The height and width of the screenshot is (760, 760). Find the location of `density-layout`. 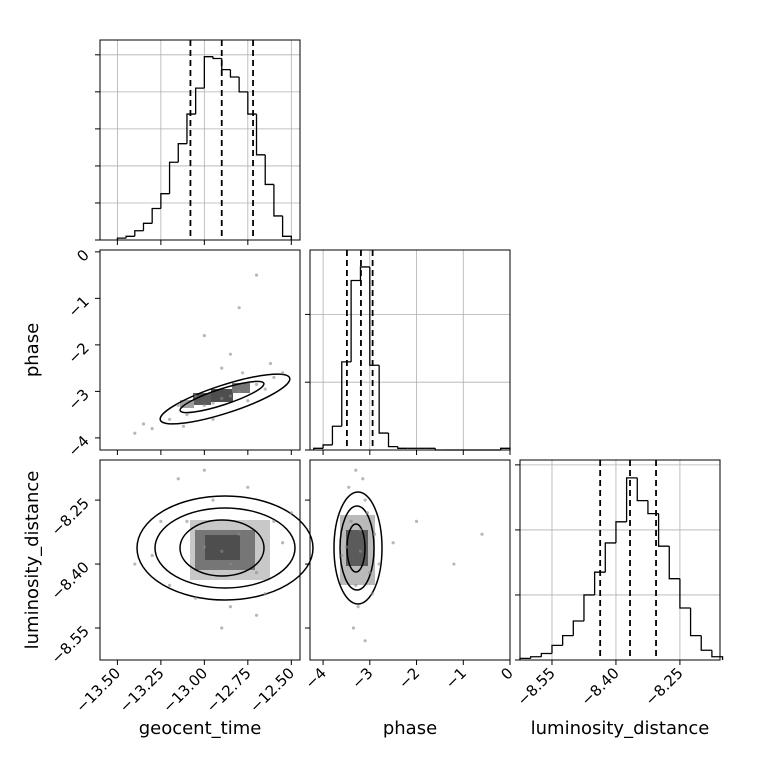

density-layout is located at coordinates (259, 489).